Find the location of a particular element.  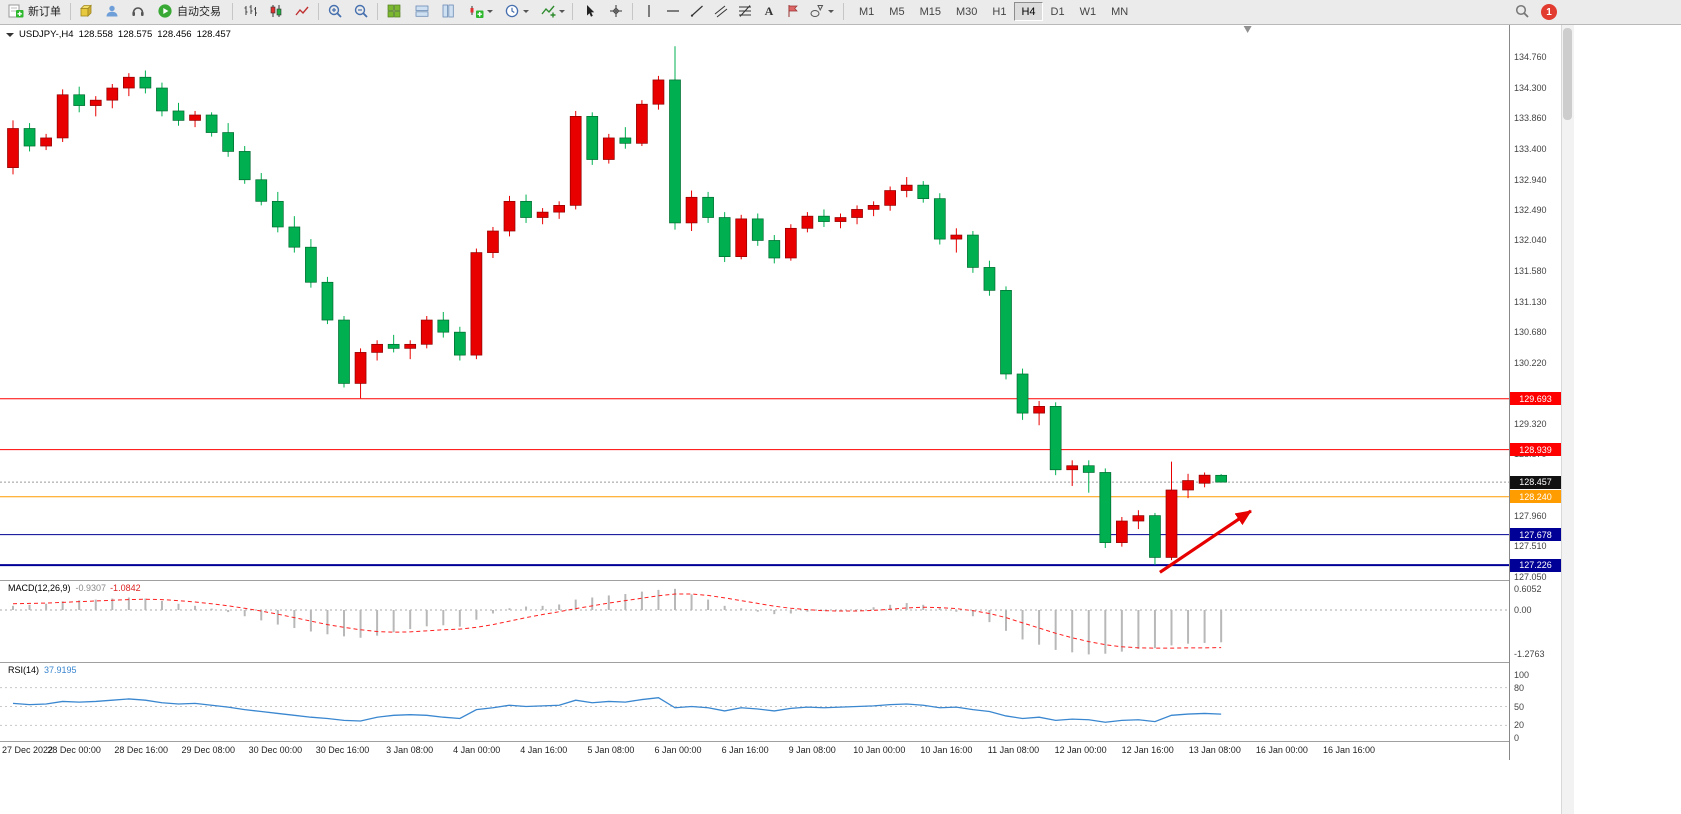

chart-symbol-period: USDJPY-,H4 is located at coordinates (46, 34).